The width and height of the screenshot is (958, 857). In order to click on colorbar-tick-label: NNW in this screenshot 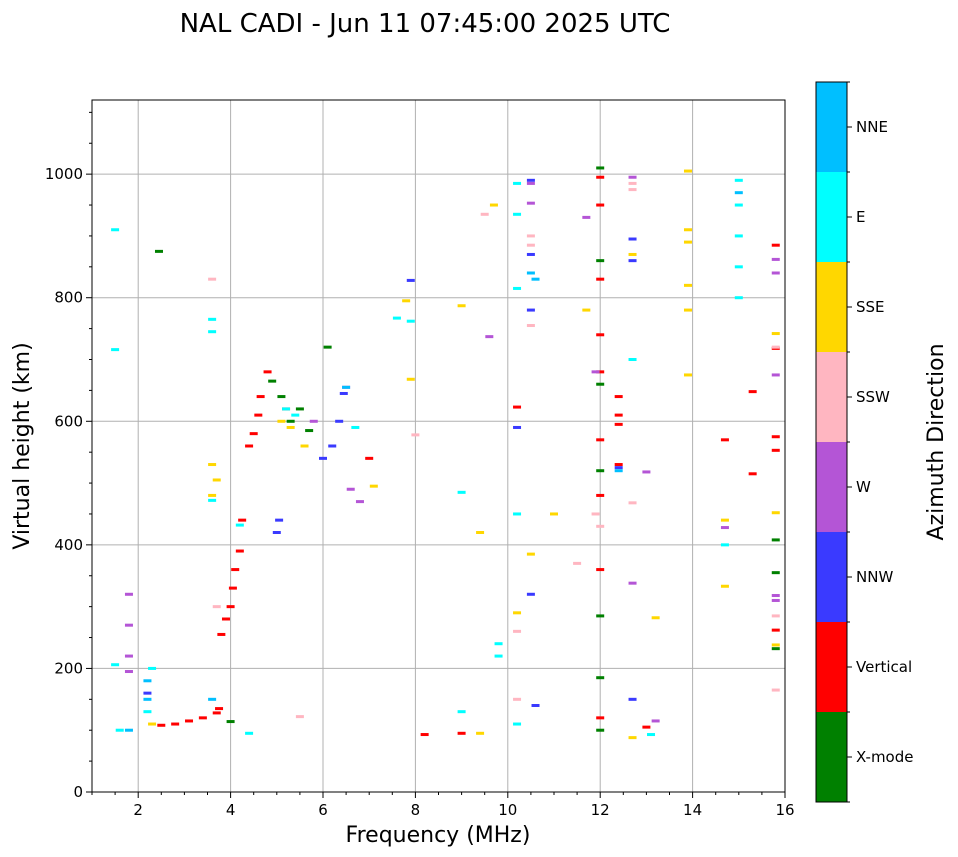, I will do `click(874, 577)`.